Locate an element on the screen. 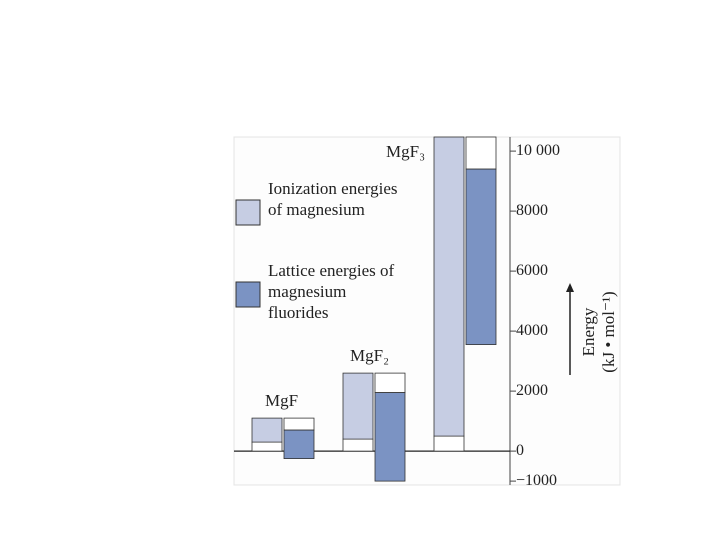  y-label: Energy is located at coordinates (588, 331).